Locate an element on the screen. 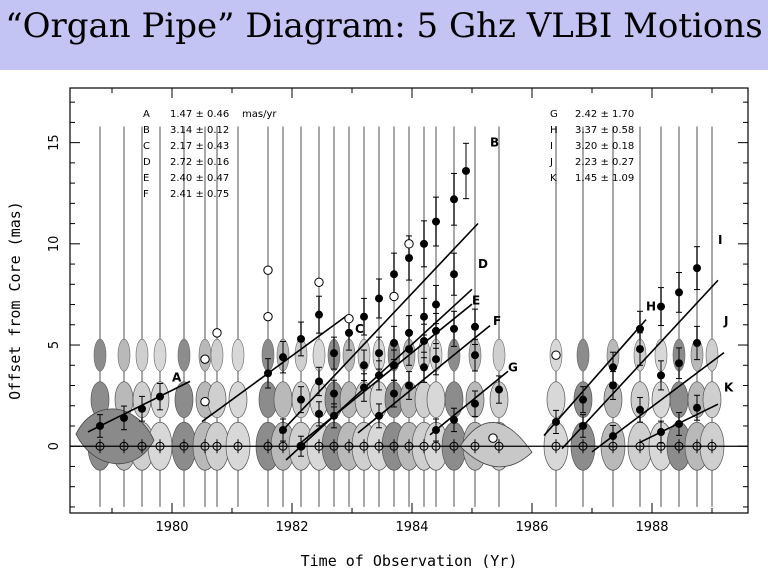 The width and height of the screenshot is (768, 576). fit-line-e is located at coordinates (385, 374).